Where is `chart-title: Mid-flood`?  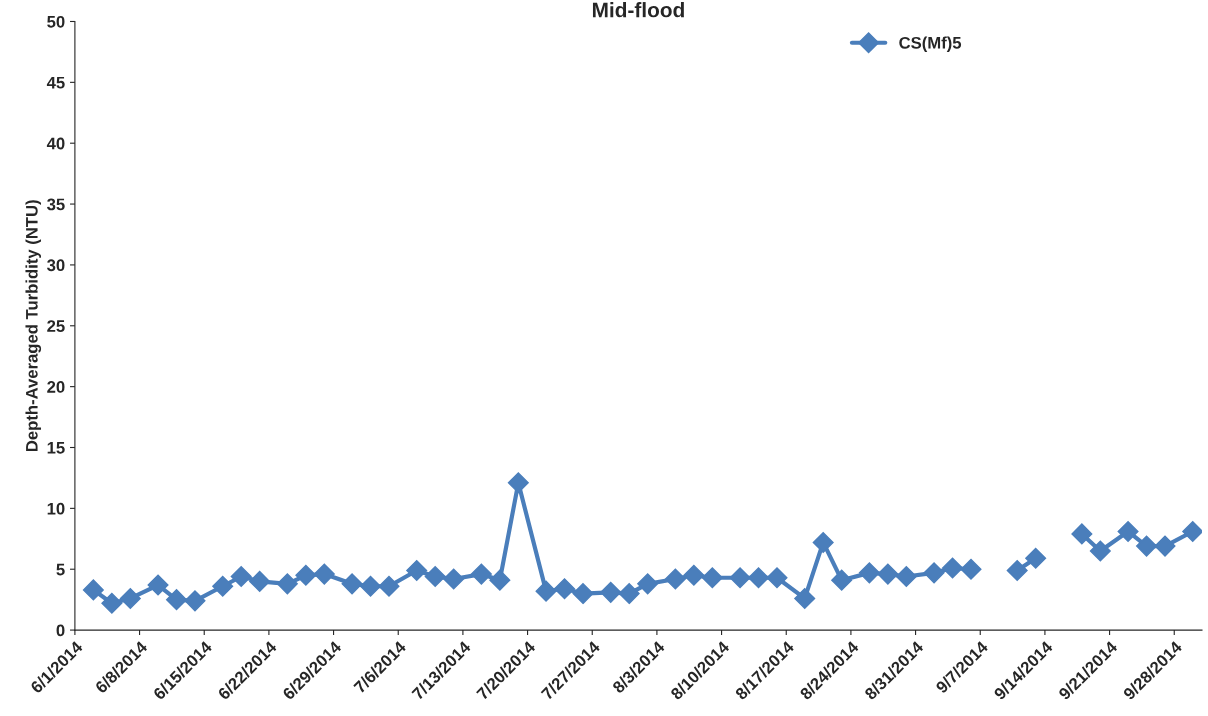 chart-title: Mid-flood is located at coordinates (638, 10).